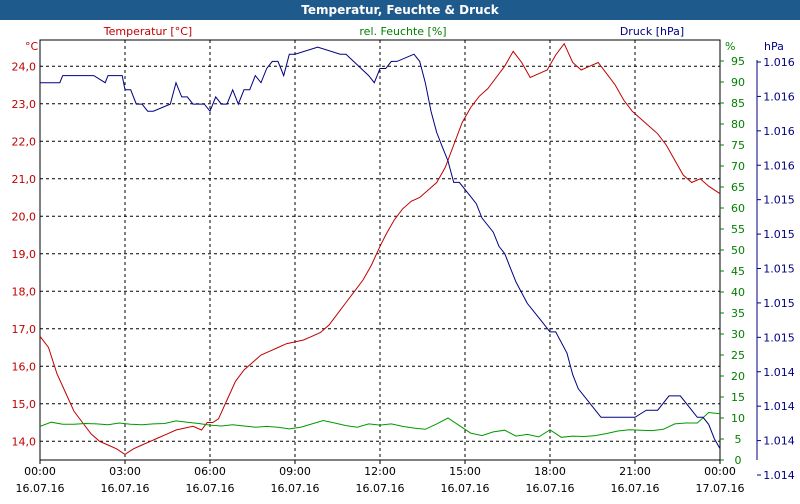  I want to click on humidity-tick-label: 0, so click(738, 460).